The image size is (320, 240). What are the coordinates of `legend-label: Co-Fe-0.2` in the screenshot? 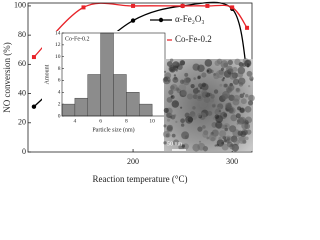 It's located at (193, 39).